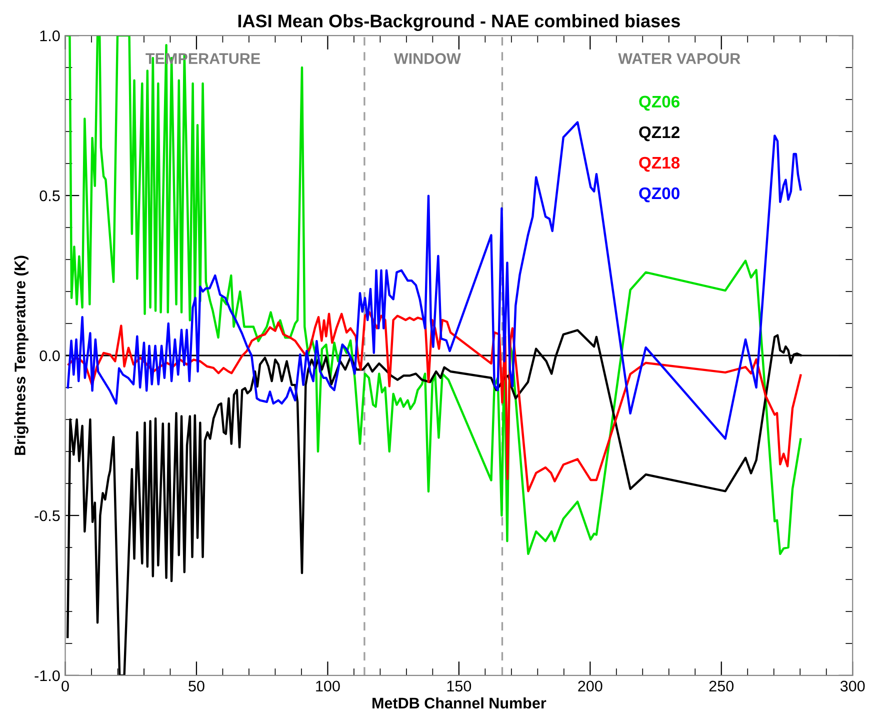 The width and height of the screenshot is (870, 711). Describe the element at coordinates (679, 58) in the screenshot. I see `annotation: WATER VAPOUR` at that location.